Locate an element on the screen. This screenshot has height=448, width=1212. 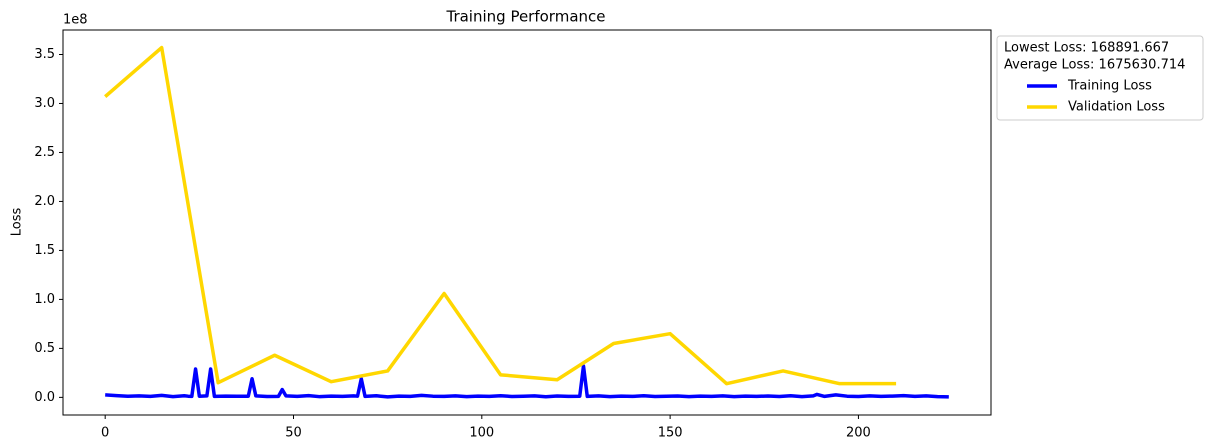
chart-title: Training Performance is located at coordinates (525, 17).